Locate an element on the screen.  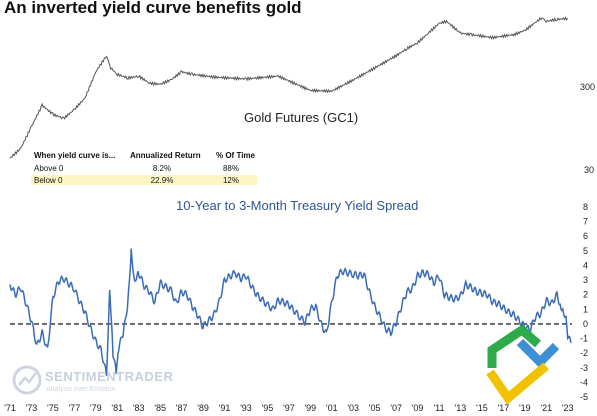
table-header-time: % Of Time is located at coordinates (236, 155).